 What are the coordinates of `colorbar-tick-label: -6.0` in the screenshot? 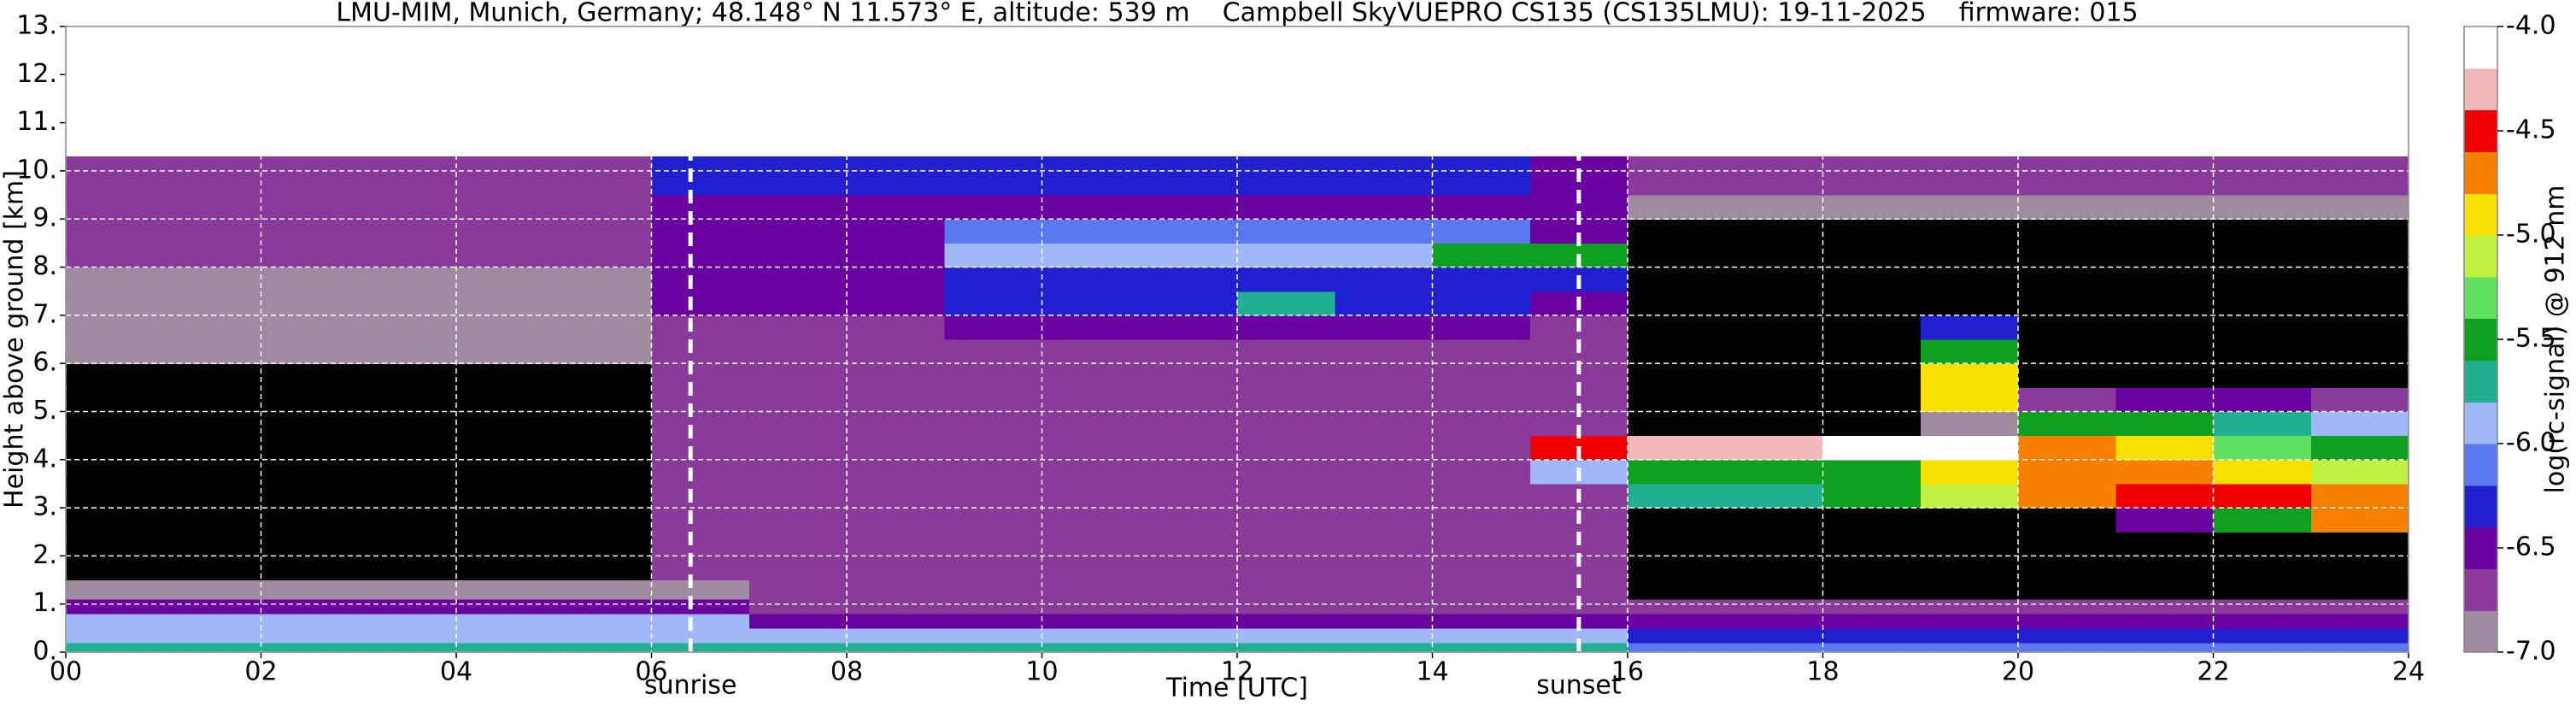 It's located at (2531, 443).